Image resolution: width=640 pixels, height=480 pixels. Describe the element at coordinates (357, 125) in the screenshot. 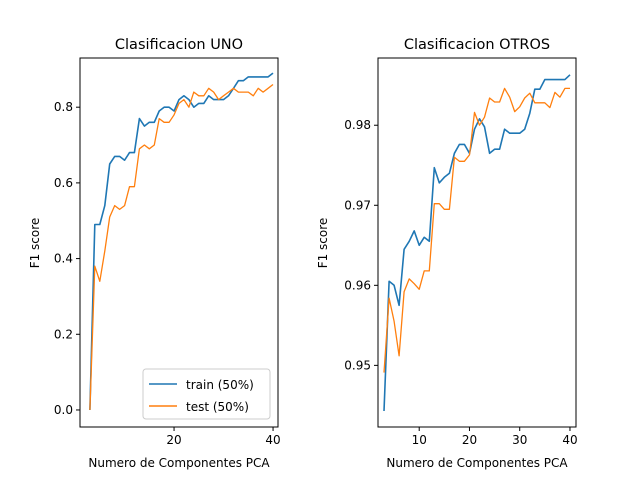

I see `y-tick-label: 0.98` at that location.